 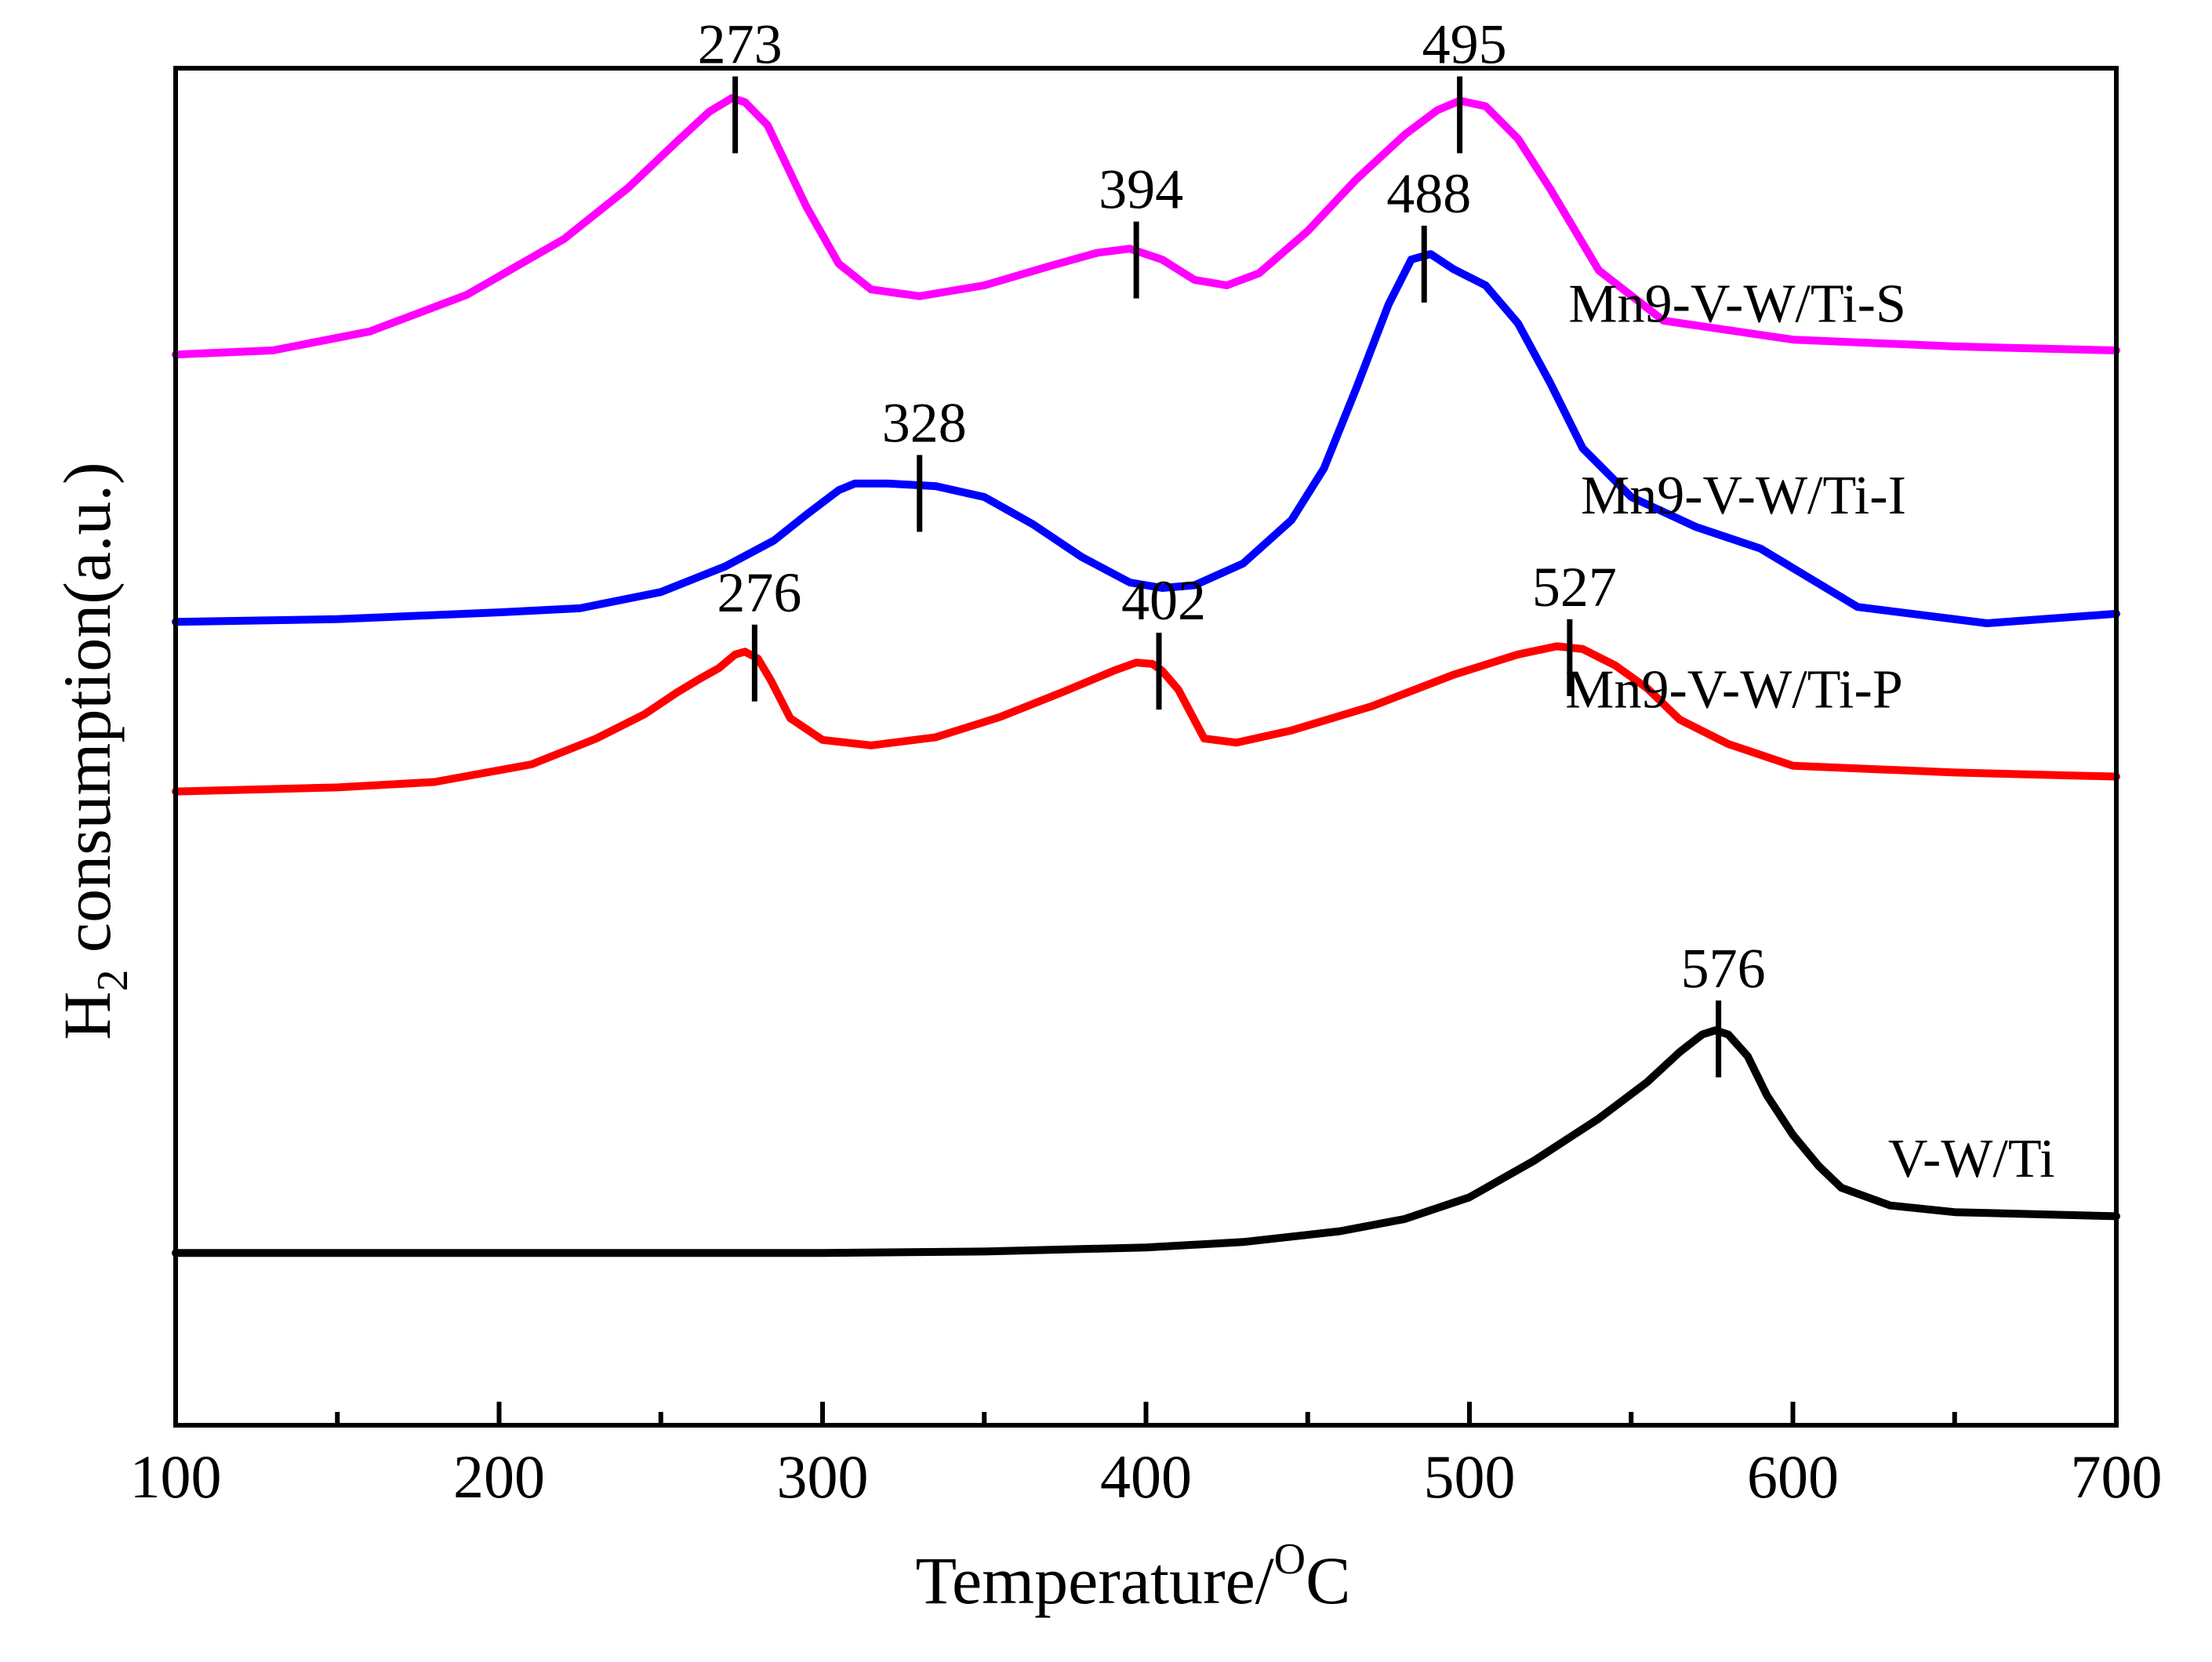 What do you see at coordinates (823, 1476) in the screenshot?
I see `x-tick-label-300: 300` at bounding box center [823, 1476].